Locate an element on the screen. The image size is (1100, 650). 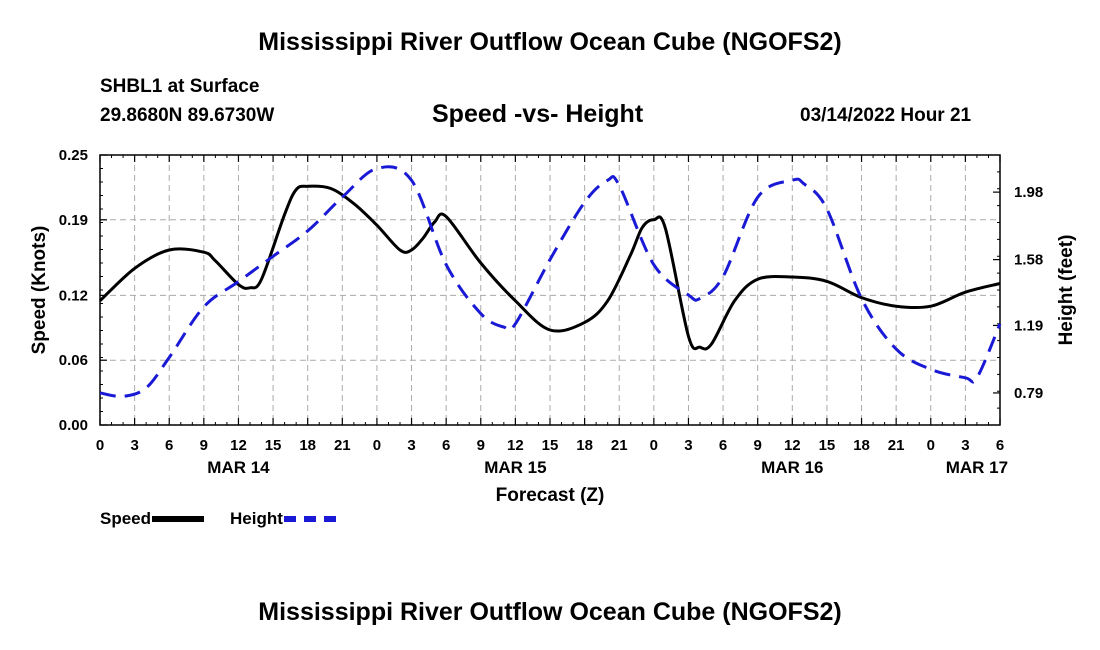
date-label: MAR 15 is located at coordinates (515, 467).